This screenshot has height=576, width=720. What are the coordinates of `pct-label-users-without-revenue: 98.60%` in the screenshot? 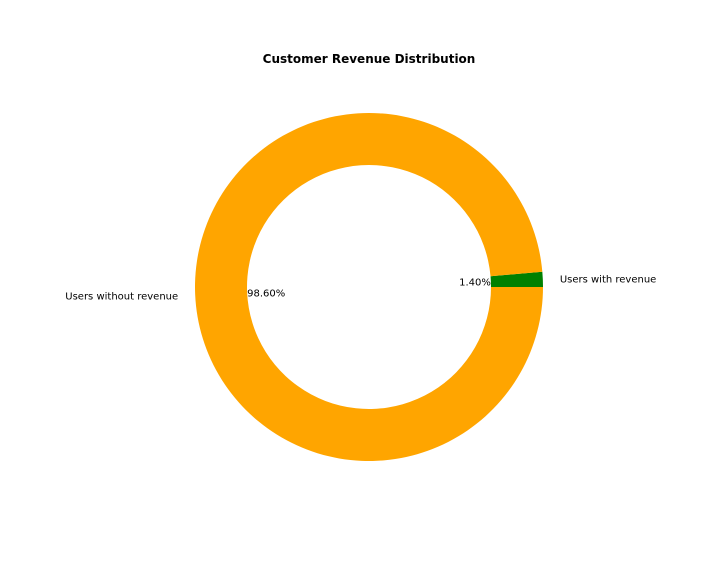 It's located at (266, 293).